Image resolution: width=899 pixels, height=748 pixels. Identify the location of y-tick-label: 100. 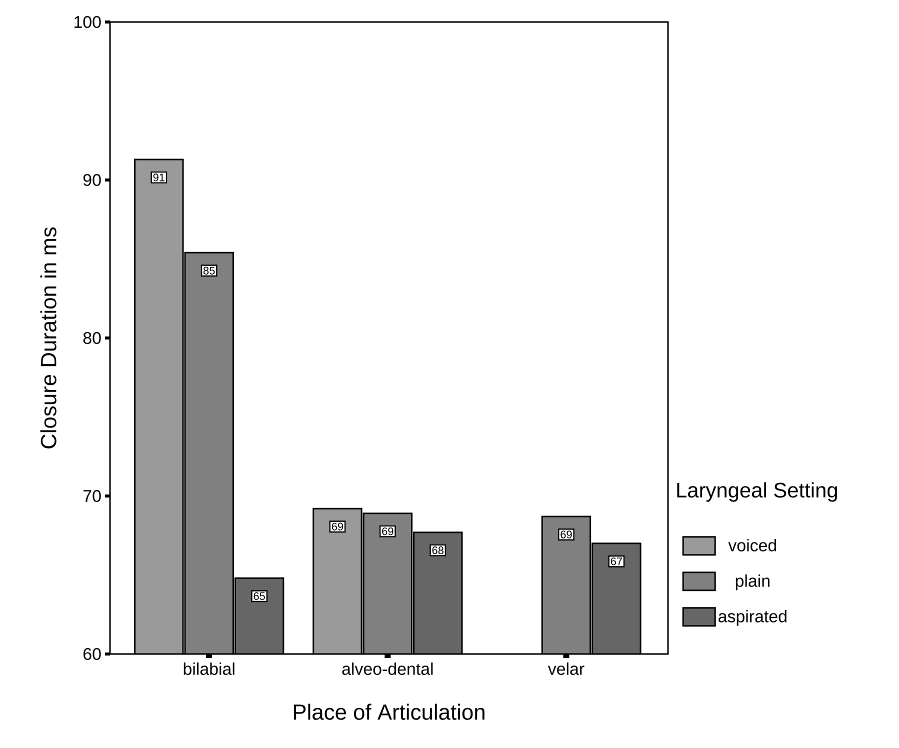
(87, 22).